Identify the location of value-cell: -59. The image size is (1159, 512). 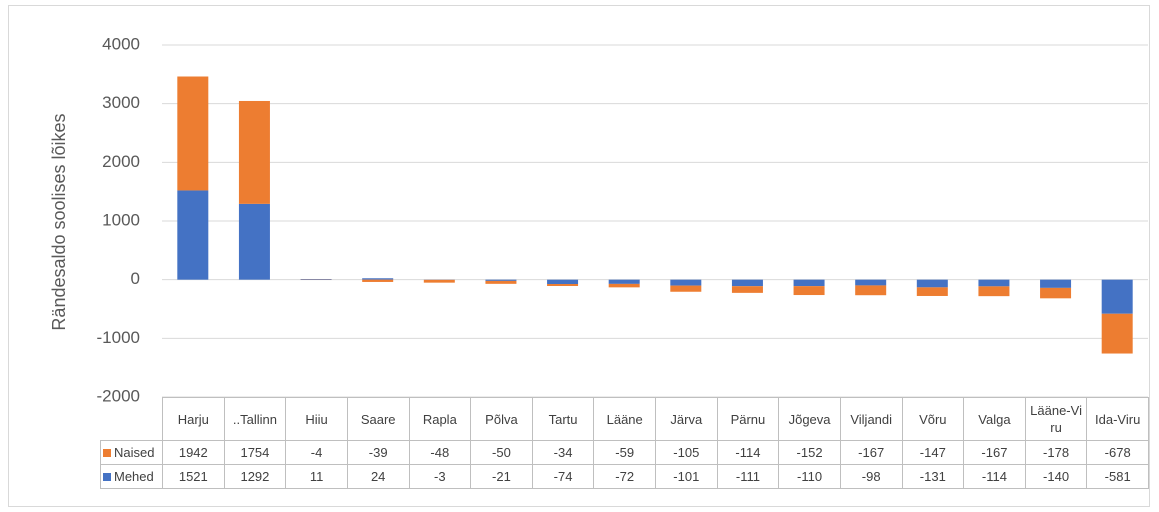
(624, 452).